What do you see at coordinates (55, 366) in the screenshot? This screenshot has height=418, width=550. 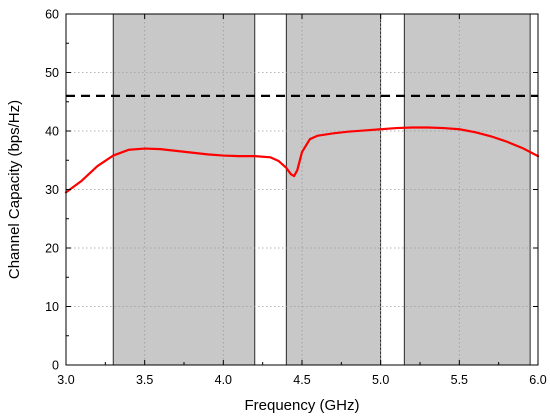 I see `y-tick-label: 0` at bounding box center [55, 366].